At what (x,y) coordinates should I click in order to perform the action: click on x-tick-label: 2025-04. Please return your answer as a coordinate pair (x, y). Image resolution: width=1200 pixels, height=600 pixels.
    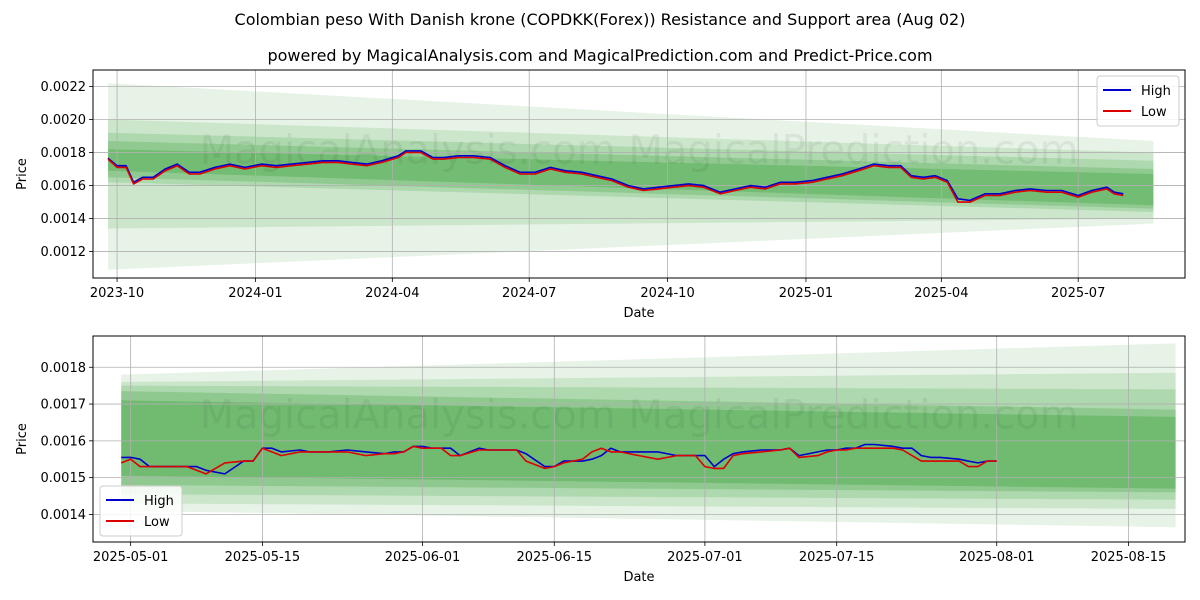
    Looking at the image, I should click on (941, 293).